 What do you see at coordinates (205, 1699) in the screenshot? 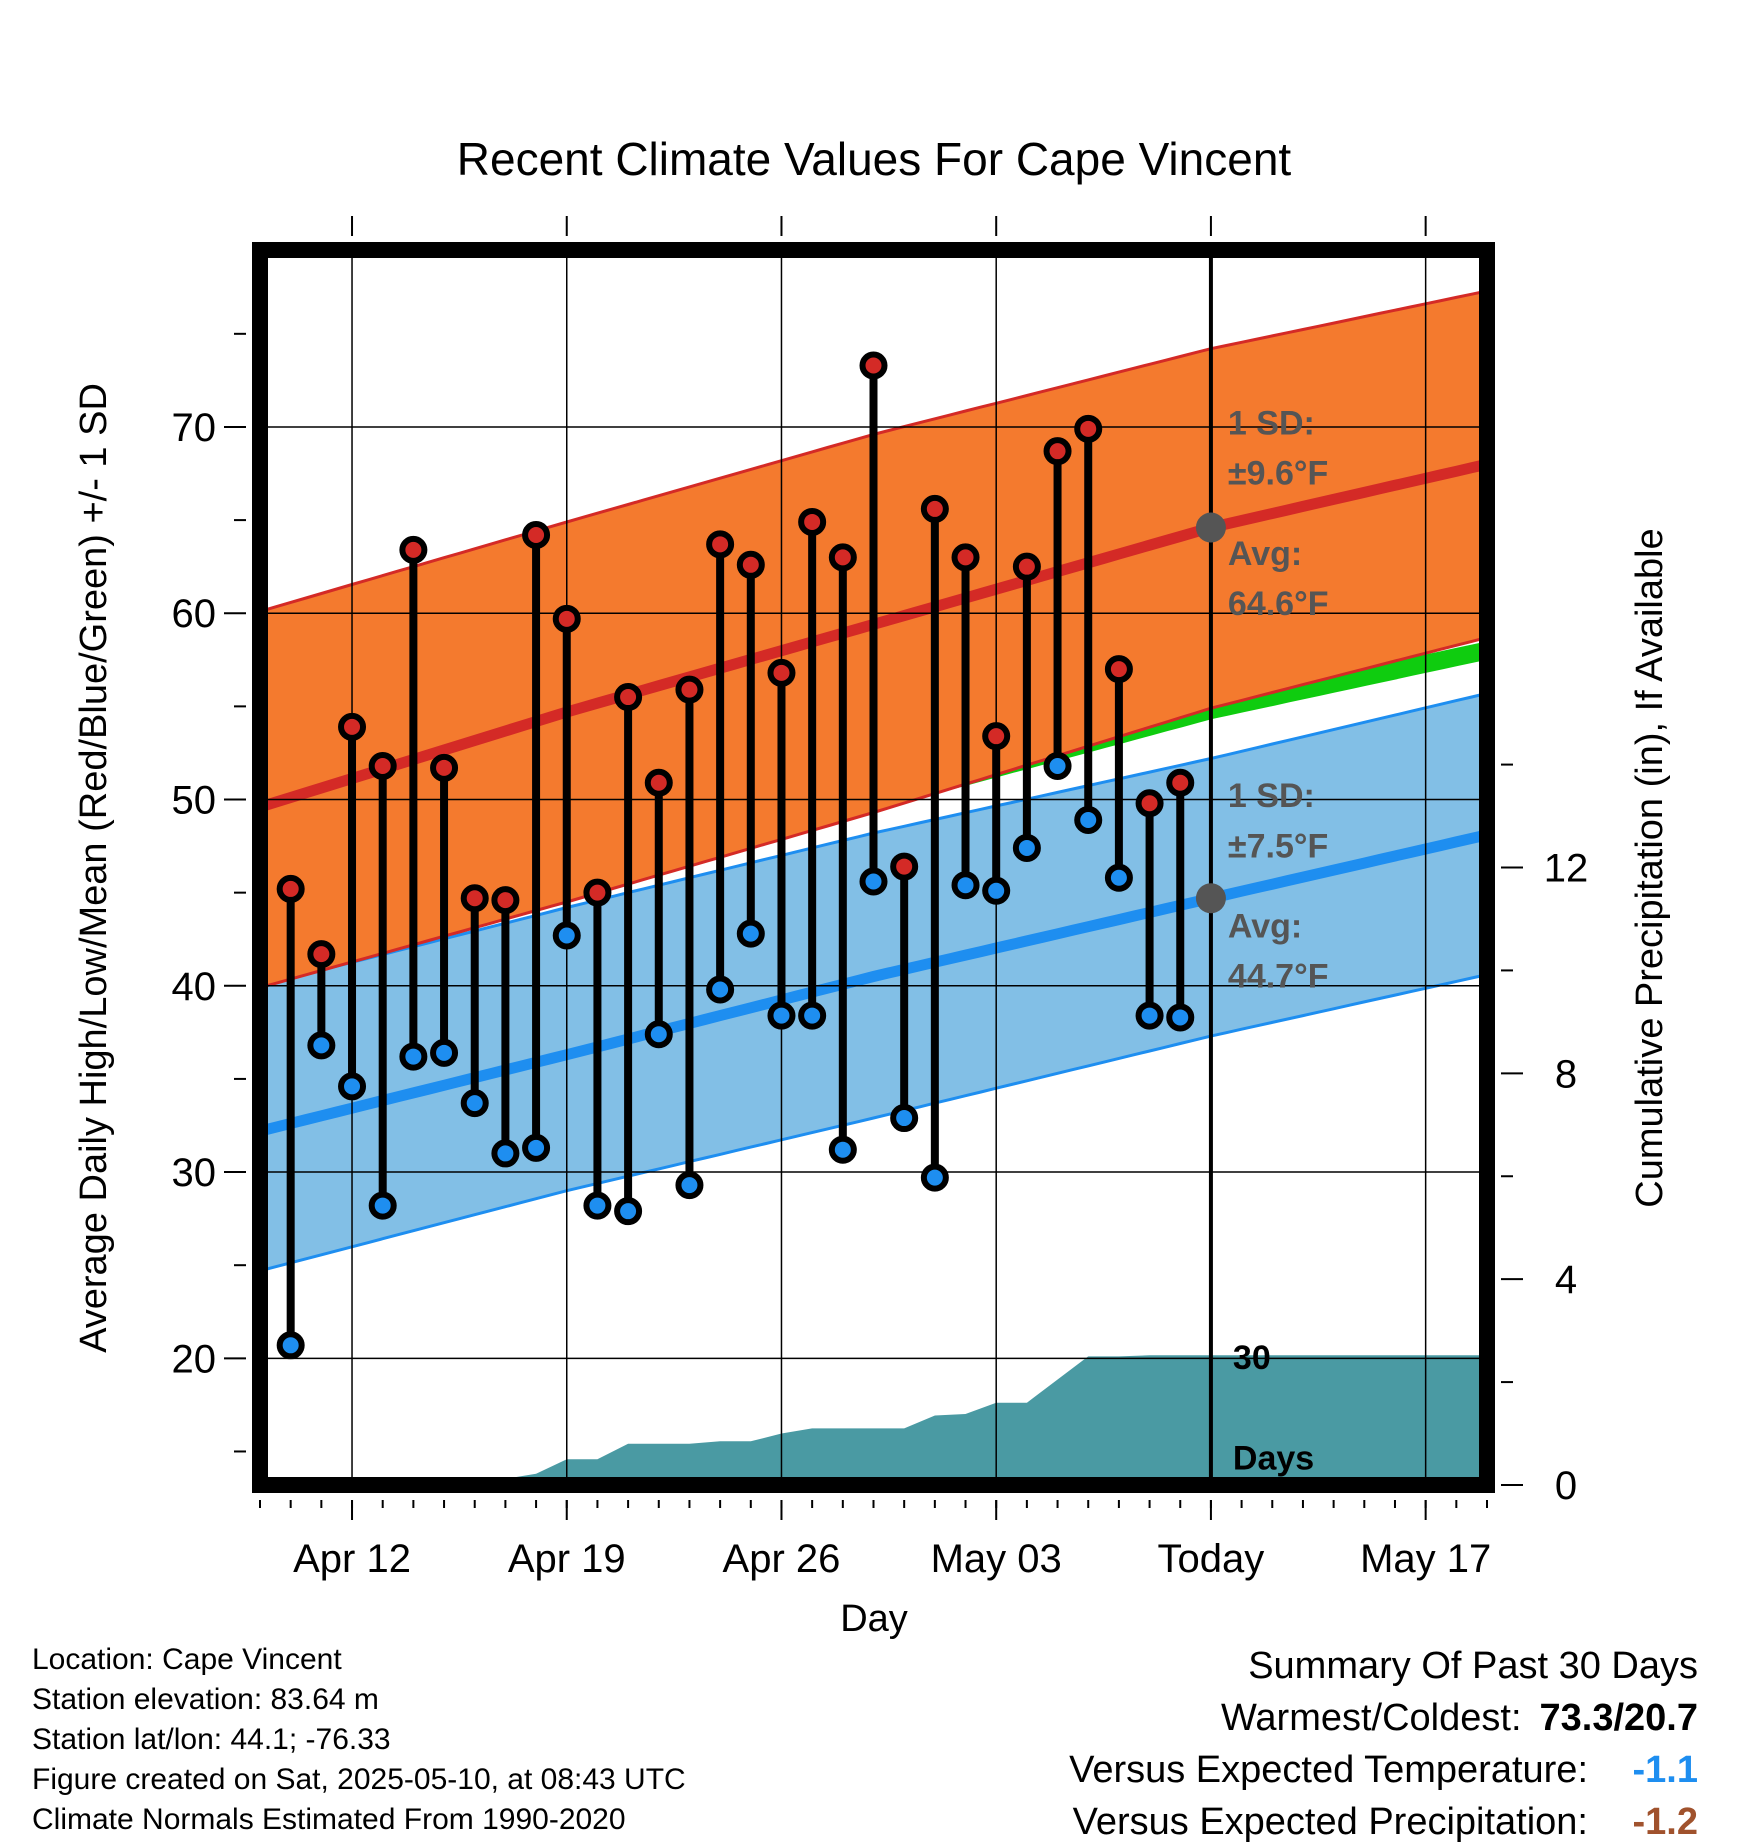
I see `elevation-text: Station elevation: 83.64 m` at bounding box center [205, 1699].